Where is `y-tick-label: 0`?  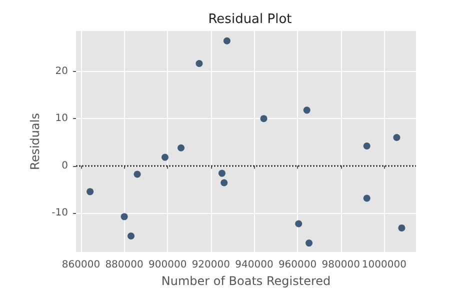 y-tick-label: 0 is located at coordinates (65, 166).